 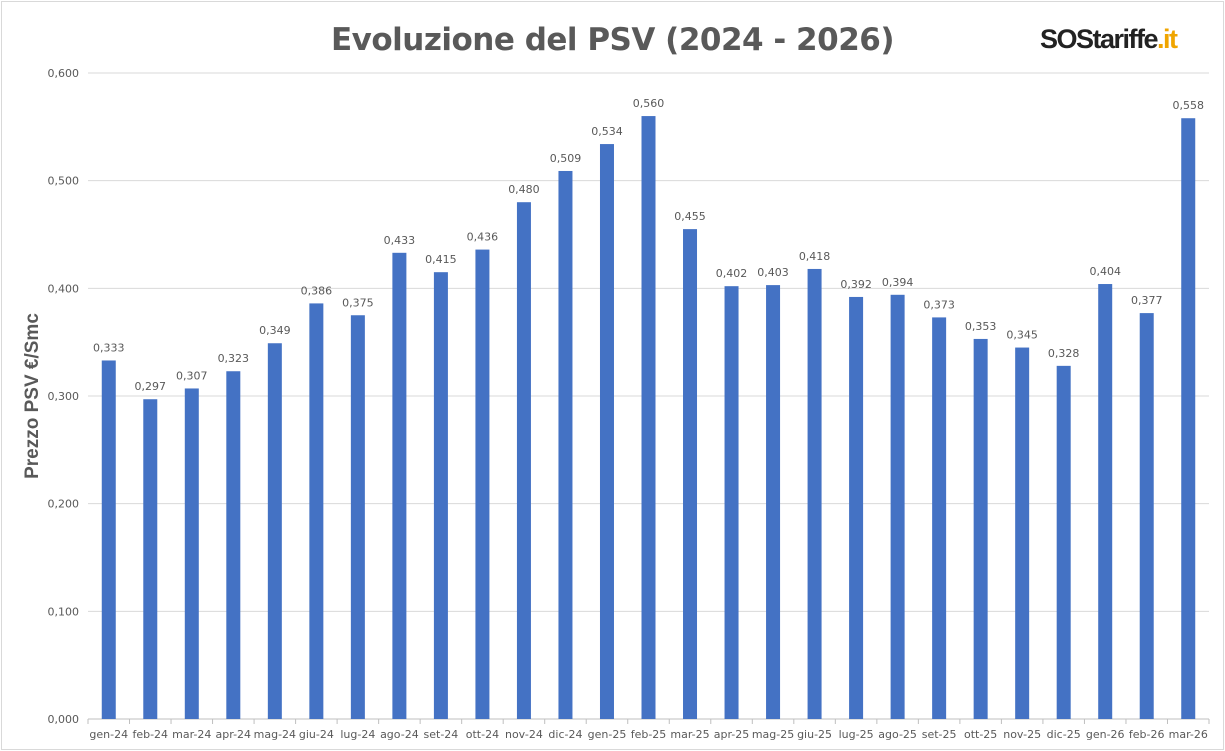 What do you see at coordinates (773, 734) in the screenshot?
I see `x-tick-label: mag-25` at bounding box center [773, 734].